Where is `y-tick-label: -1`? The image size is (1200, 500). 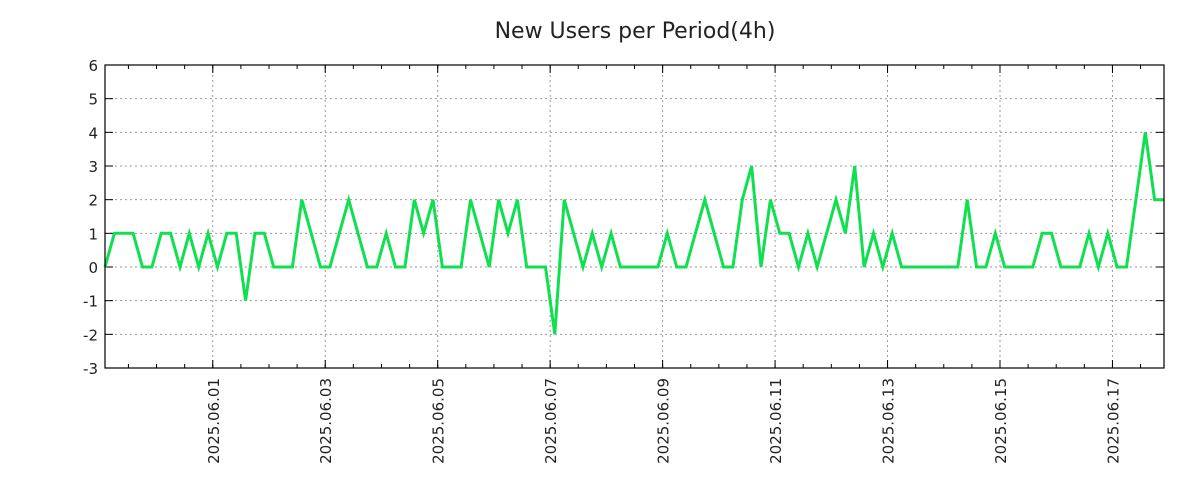 y-tick-label: -1 is located at coordinates (90, 302).